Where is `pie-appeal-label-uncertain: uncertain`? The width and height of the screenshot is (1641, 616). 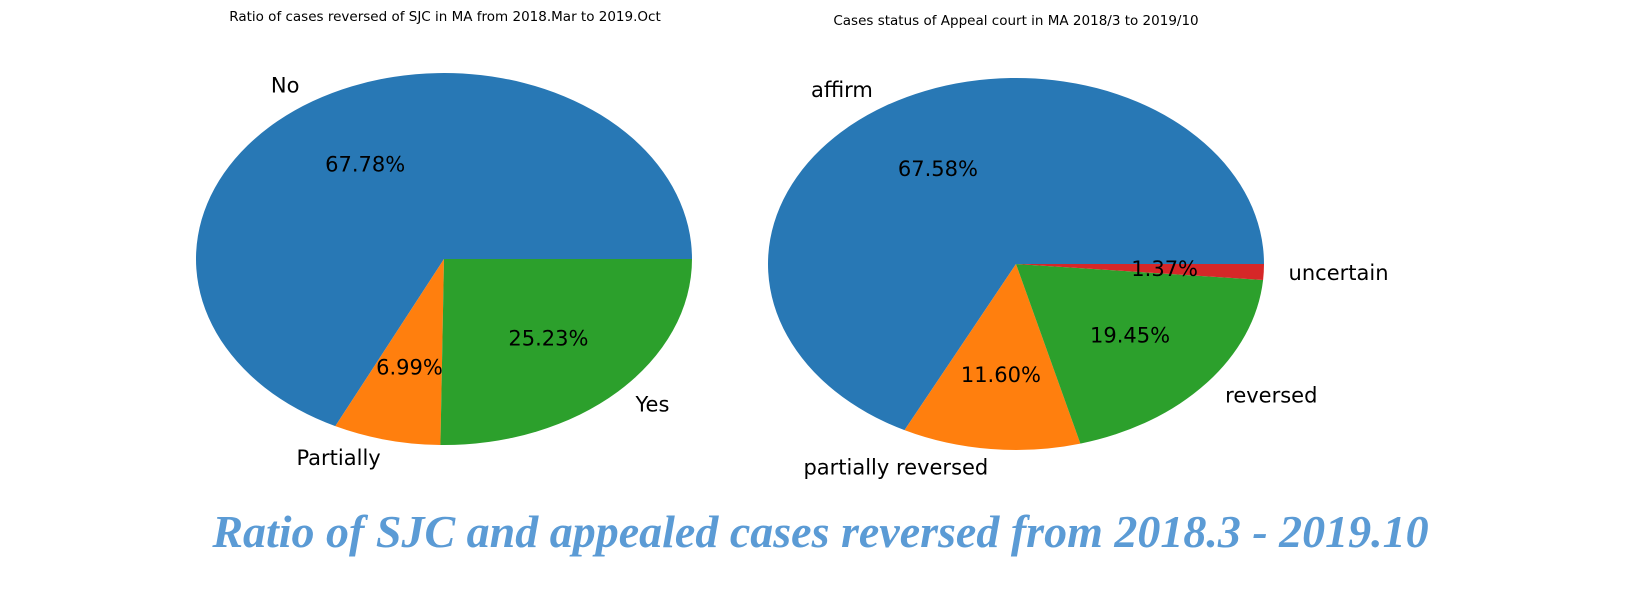 pie-appeal-label-uncertain: uncertain is located at coordinates (1339, 273).